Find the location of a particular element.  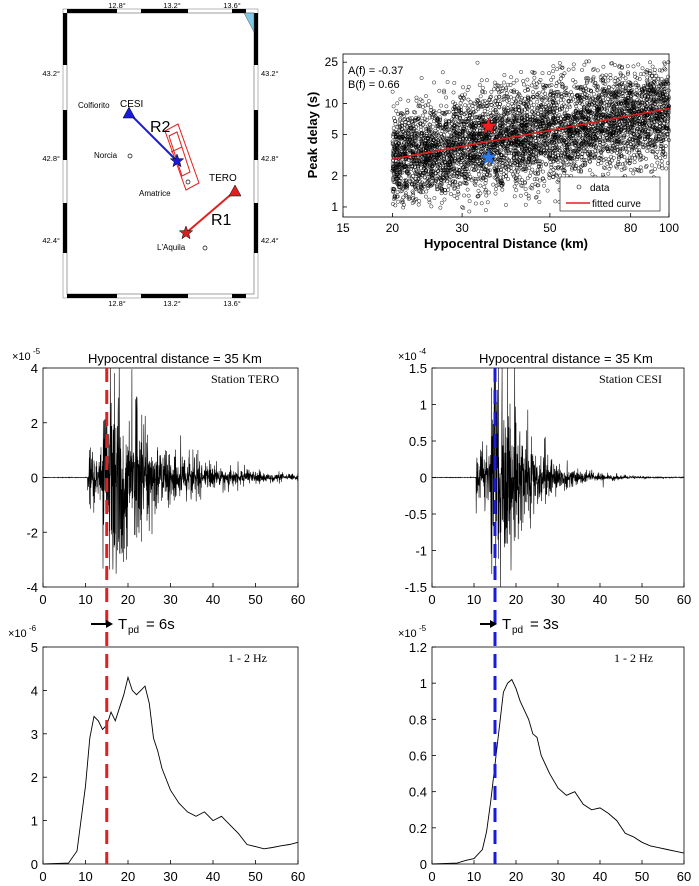

panel-tero-env-xtick-label-0: 0 is located at coordinates (42, 876).